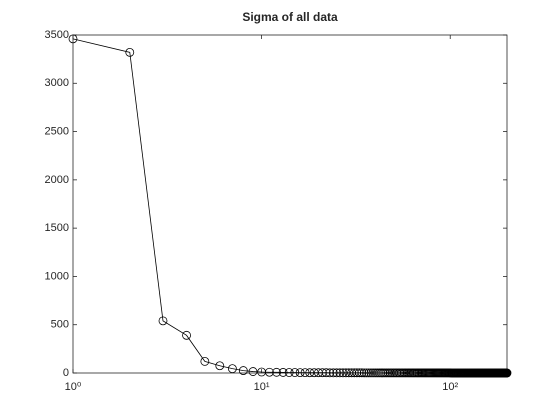 Image resolution: width=560 pixels, height=420 pixels. I want to click on y-tick-label: 500, so click(60, 325).